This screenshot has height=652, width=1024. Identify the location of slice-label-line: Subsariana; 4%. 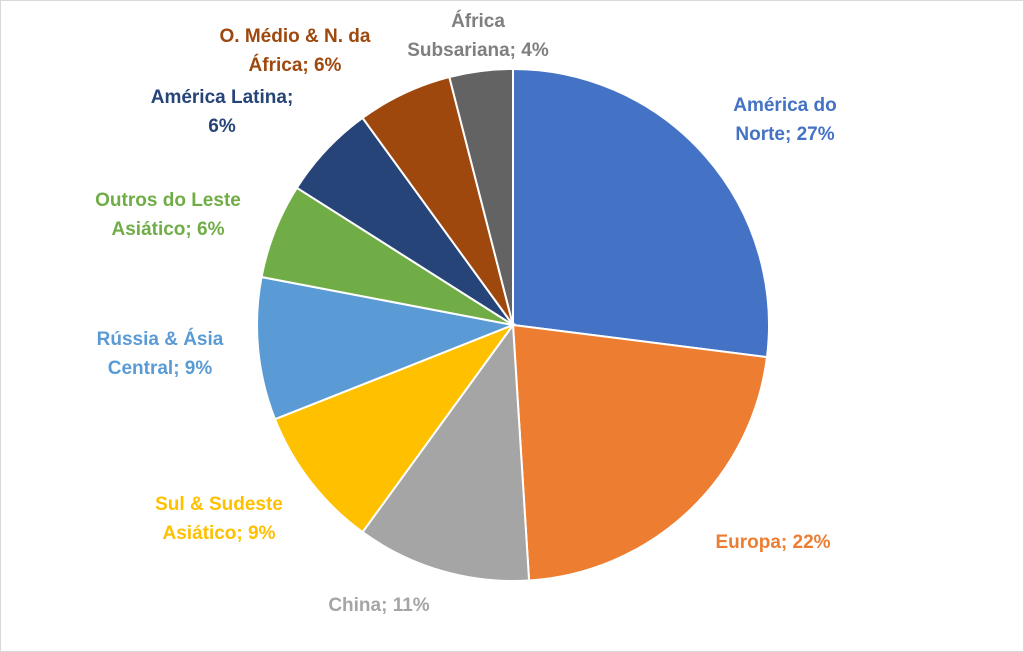
(478, 50).